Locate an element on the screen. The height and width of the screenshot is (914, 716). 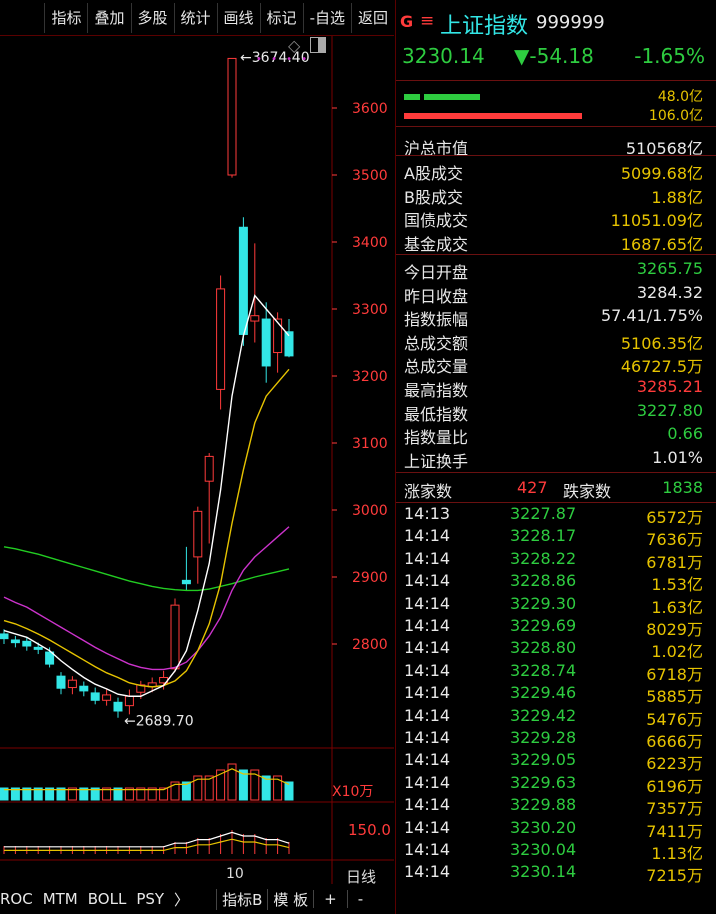
stat-label: 总成交量 is located at coordinates (436, 367).